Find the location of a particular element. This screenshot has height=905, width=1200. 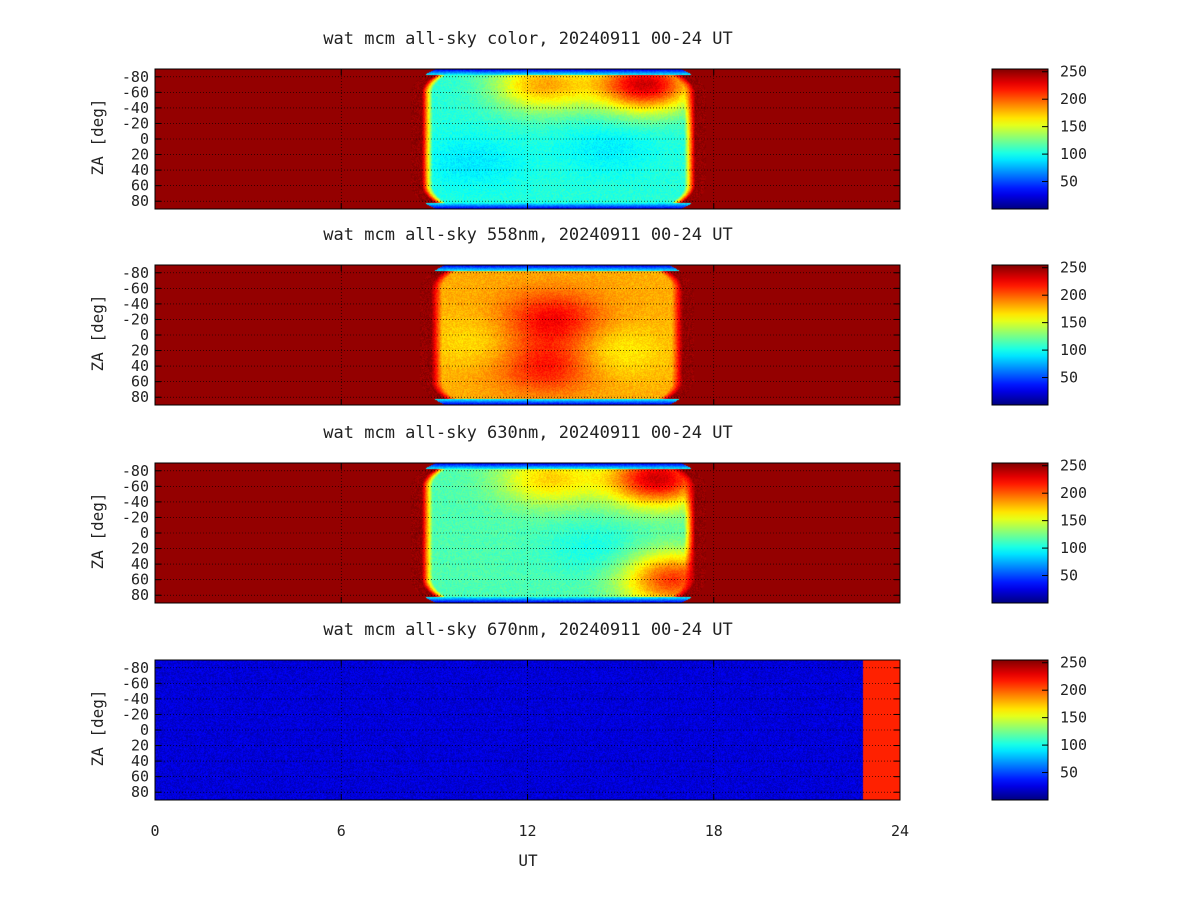

x-tick-label: 24 is located at coordinates (900, 831).